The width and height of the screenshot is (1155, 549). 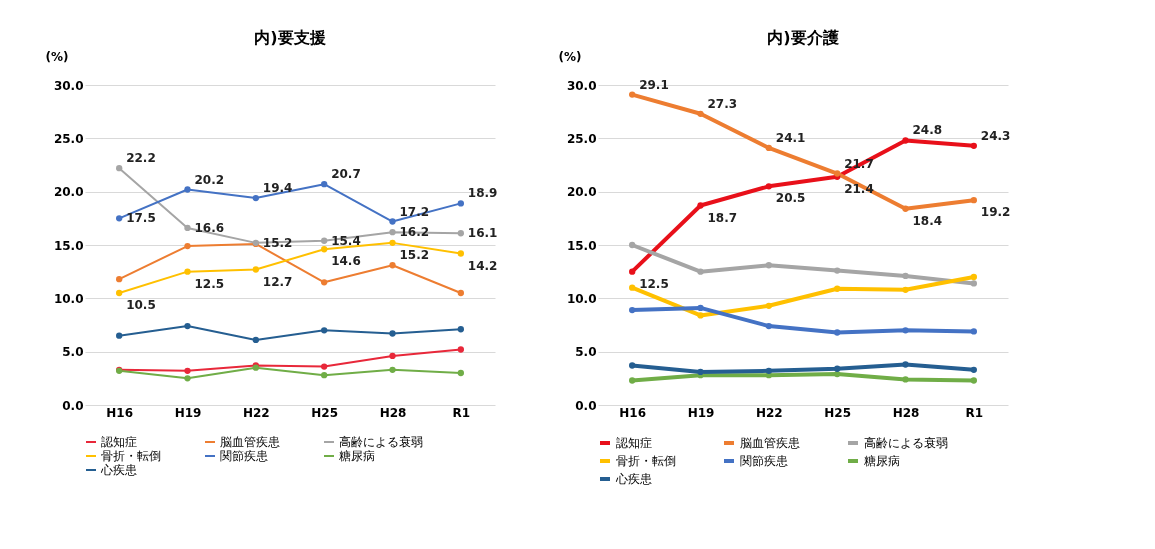 What do you see at coordinates (927, 220) in the screenshot?
I see `data-label: 18.4` at bounding box center [927, 220].